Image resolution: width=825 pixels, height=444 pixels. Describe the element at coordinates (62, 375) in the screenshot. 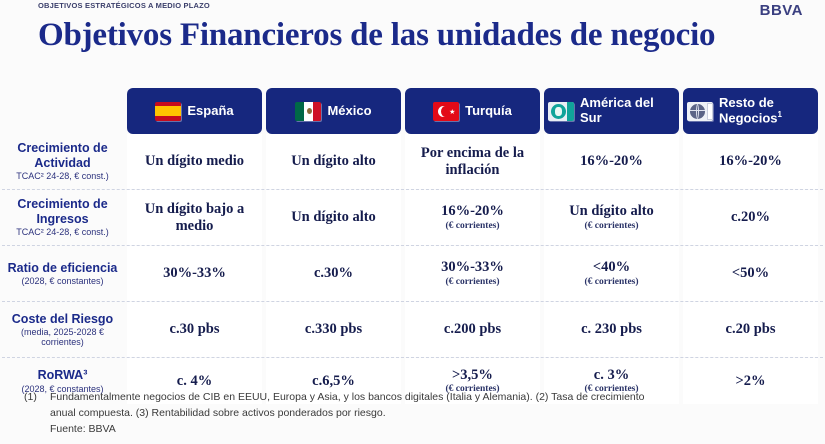

I see `row-label-main: RoRWA³` at that location.